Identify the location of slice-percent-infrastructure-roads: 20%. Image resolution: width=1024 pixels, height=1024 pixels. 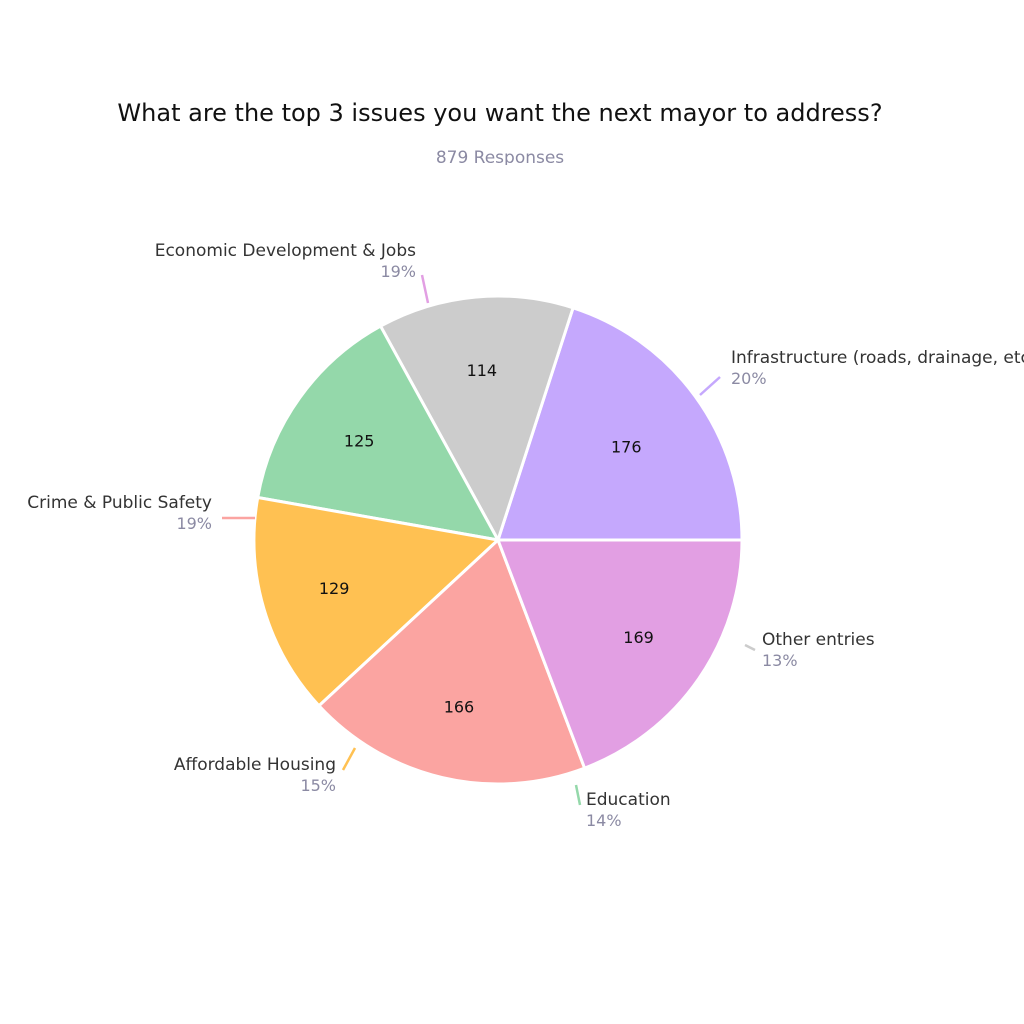
(749, 378).